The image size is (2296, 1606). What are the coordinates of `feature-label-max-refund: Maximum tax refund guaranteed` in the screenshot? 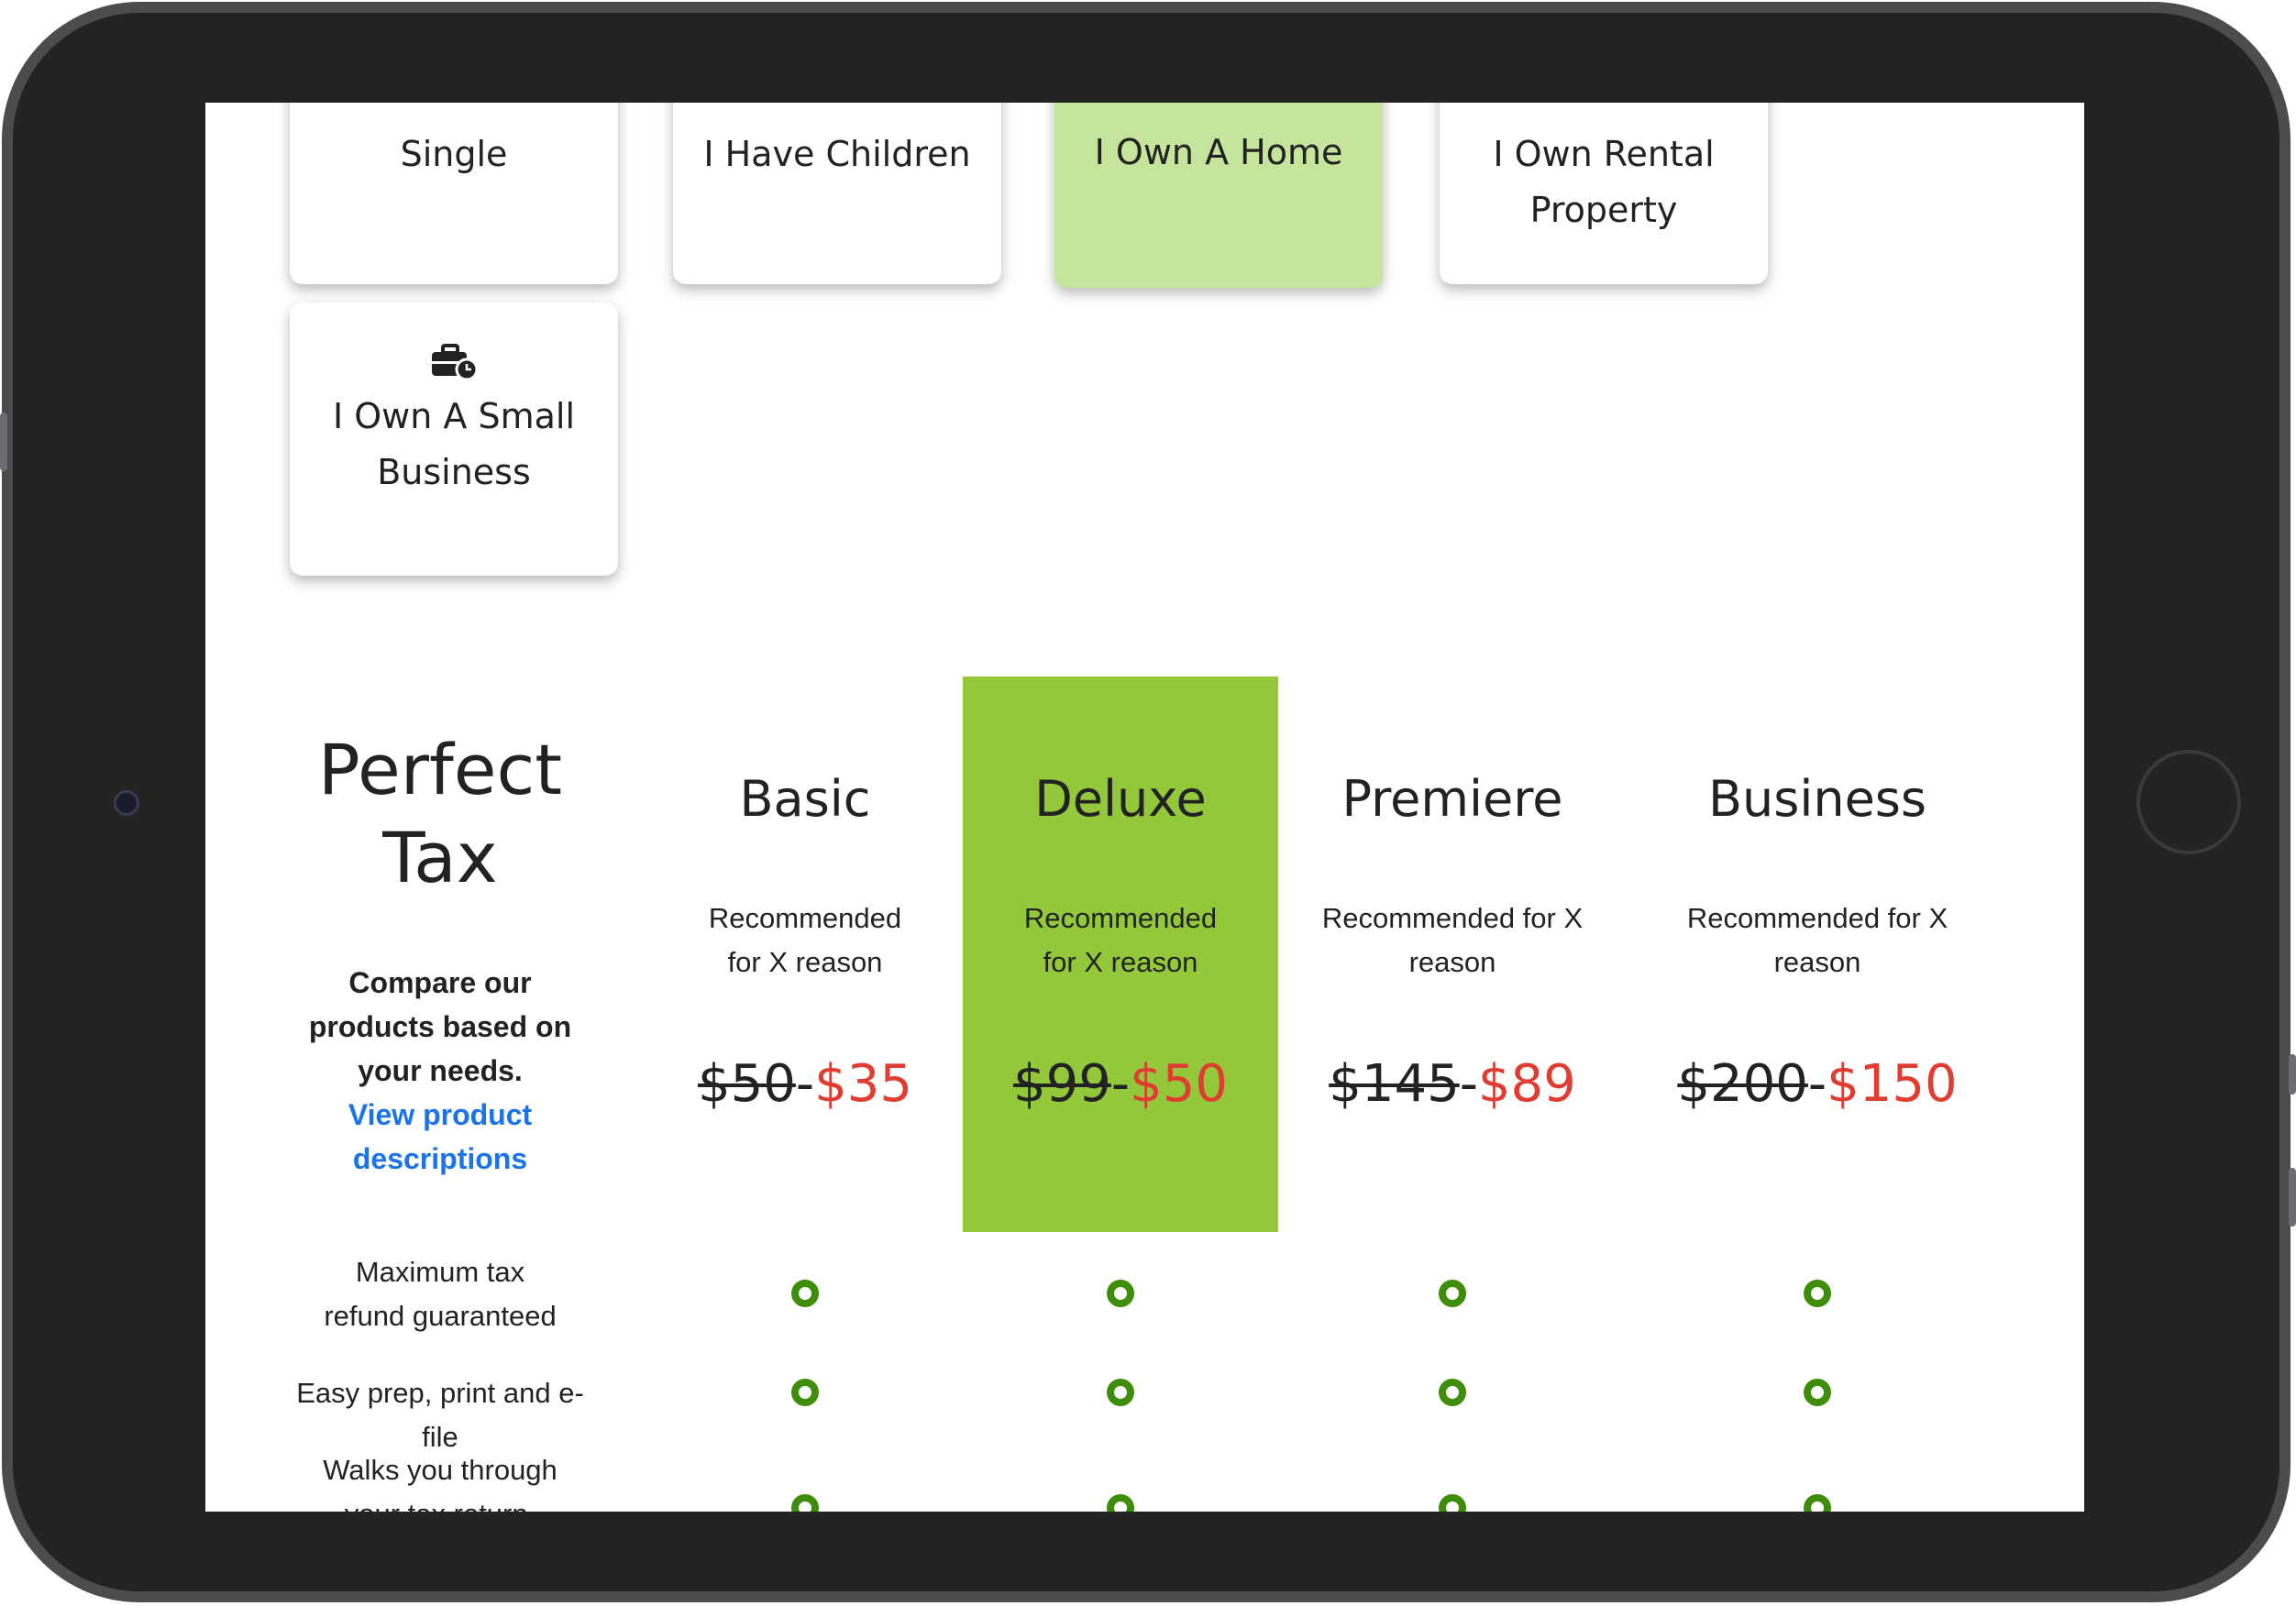 It's located at (440, 1294).